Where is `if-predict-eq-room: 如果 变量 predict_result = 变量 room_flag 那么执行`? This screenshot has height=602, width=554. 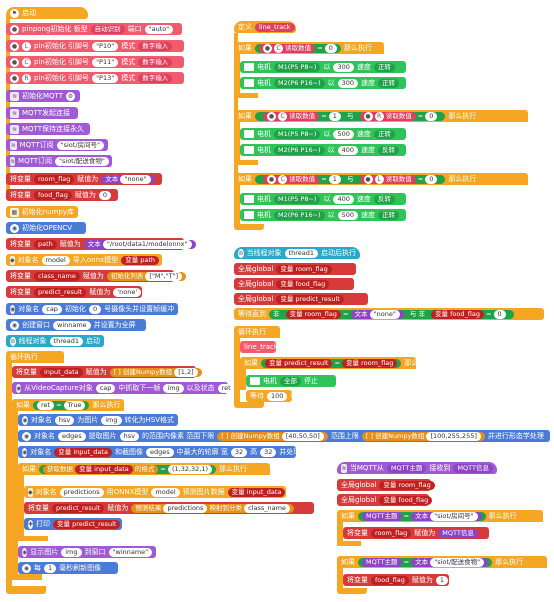 if-predict-eq-room: 如果 变量 predict_result = 变量 room_flag 那么执行 is located at coordinates (336, 363).